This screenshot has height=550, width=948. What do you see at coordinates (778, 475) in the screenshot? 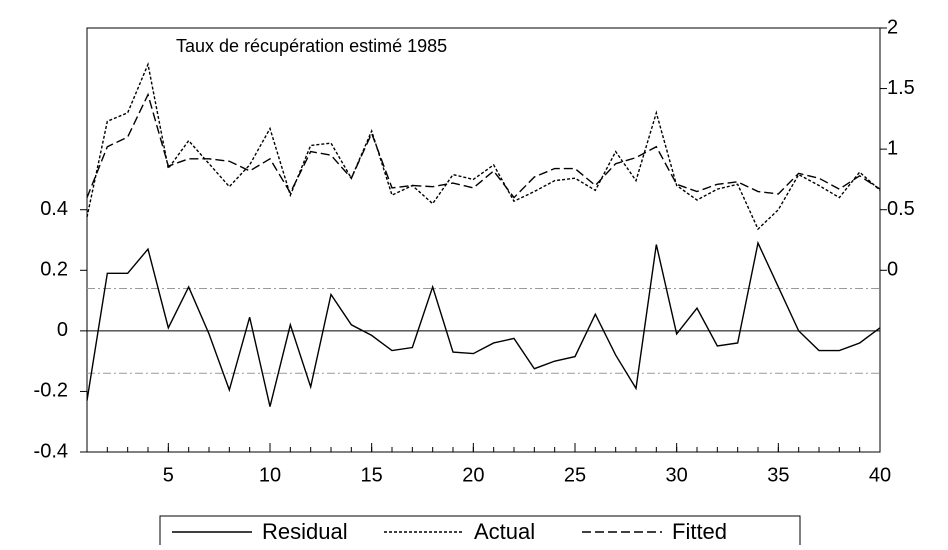
I see `x-tick-label: 35` at bounding box center [778, 475].